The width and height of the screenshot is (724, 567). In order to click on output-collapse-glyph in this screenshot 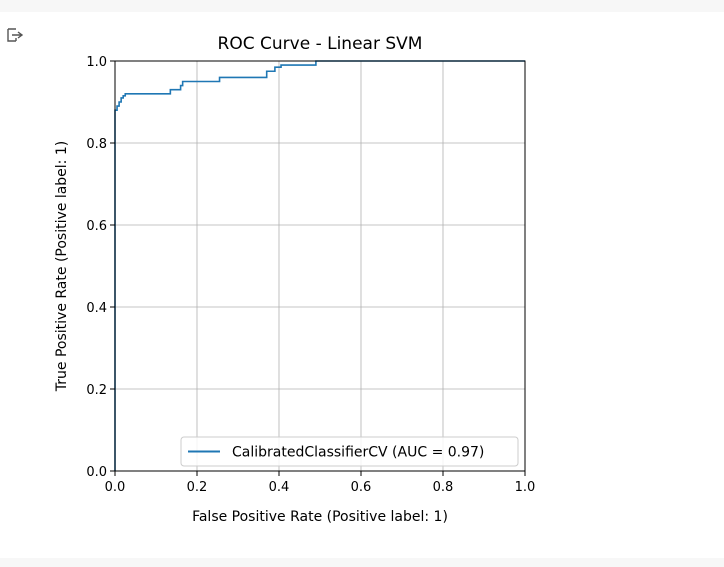, I will do `click(15, 35)`.